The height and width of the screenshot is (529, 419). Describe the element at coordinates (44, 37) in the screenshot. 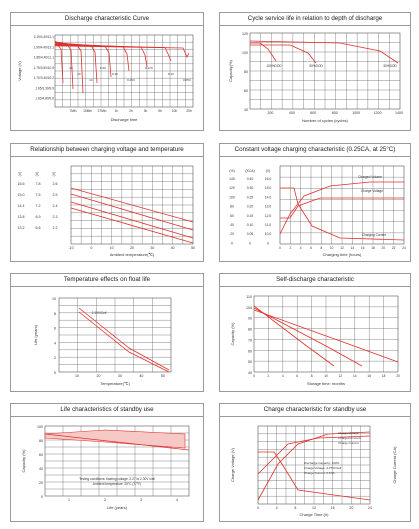

I see `tick-label: 2.19/4.40/13.1` at that location.